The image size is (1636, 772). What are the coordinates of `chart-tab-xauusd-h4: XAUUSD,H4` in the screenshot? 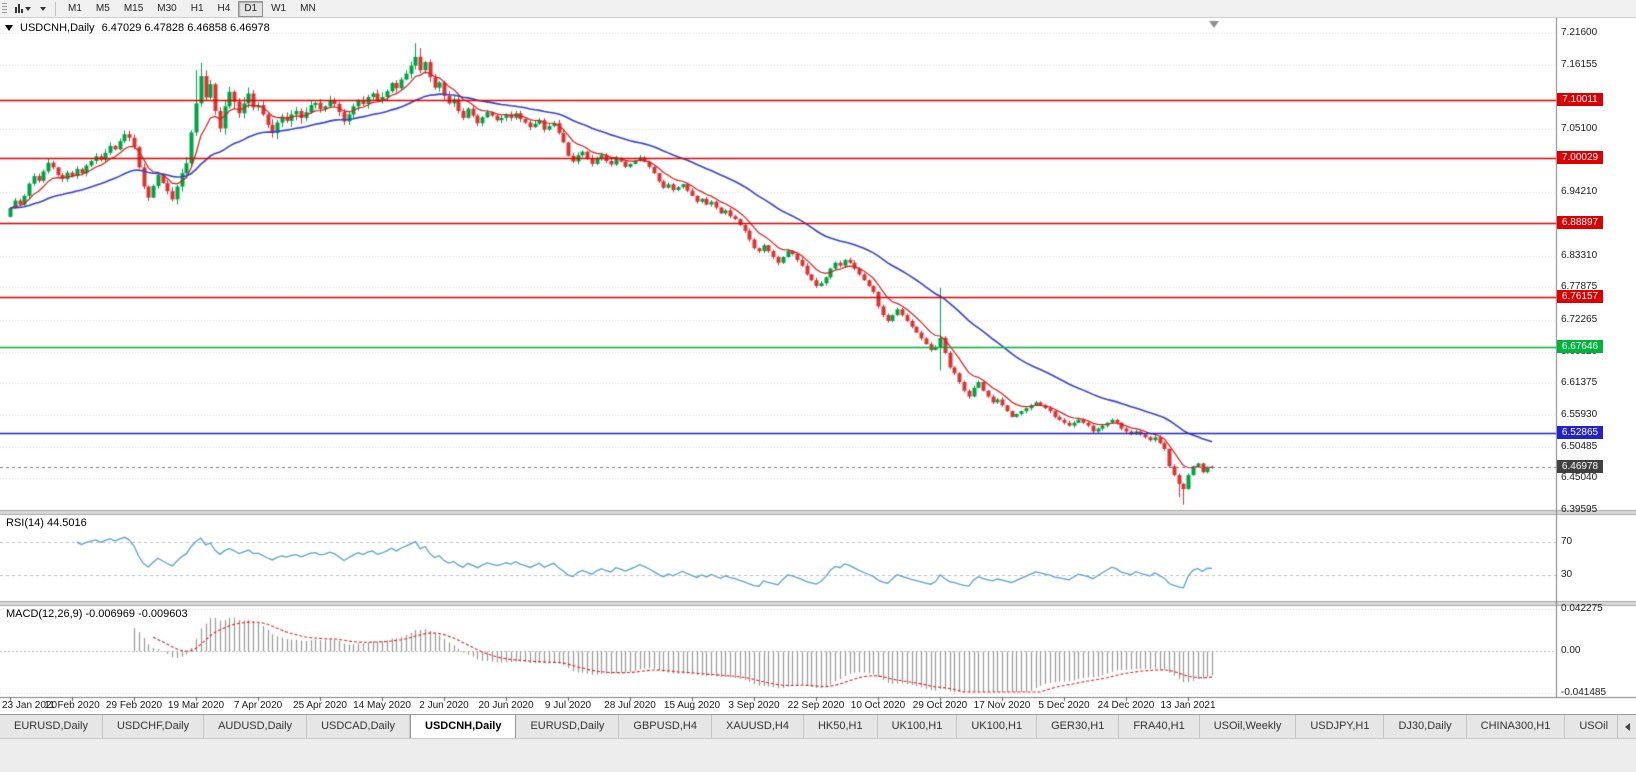 It's located at (757, 726).